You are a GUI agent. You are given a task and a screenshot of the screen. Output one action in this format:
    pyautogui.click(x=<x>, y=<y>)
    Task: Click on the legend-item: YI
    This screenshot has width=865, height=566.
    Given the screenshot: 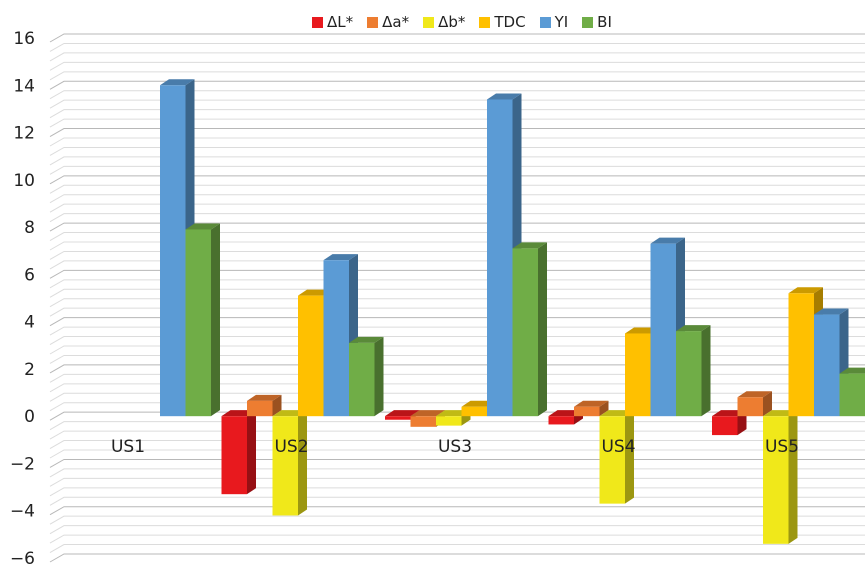 What is the action you would take?
    pyautogui.click(x=554, y=22)
    